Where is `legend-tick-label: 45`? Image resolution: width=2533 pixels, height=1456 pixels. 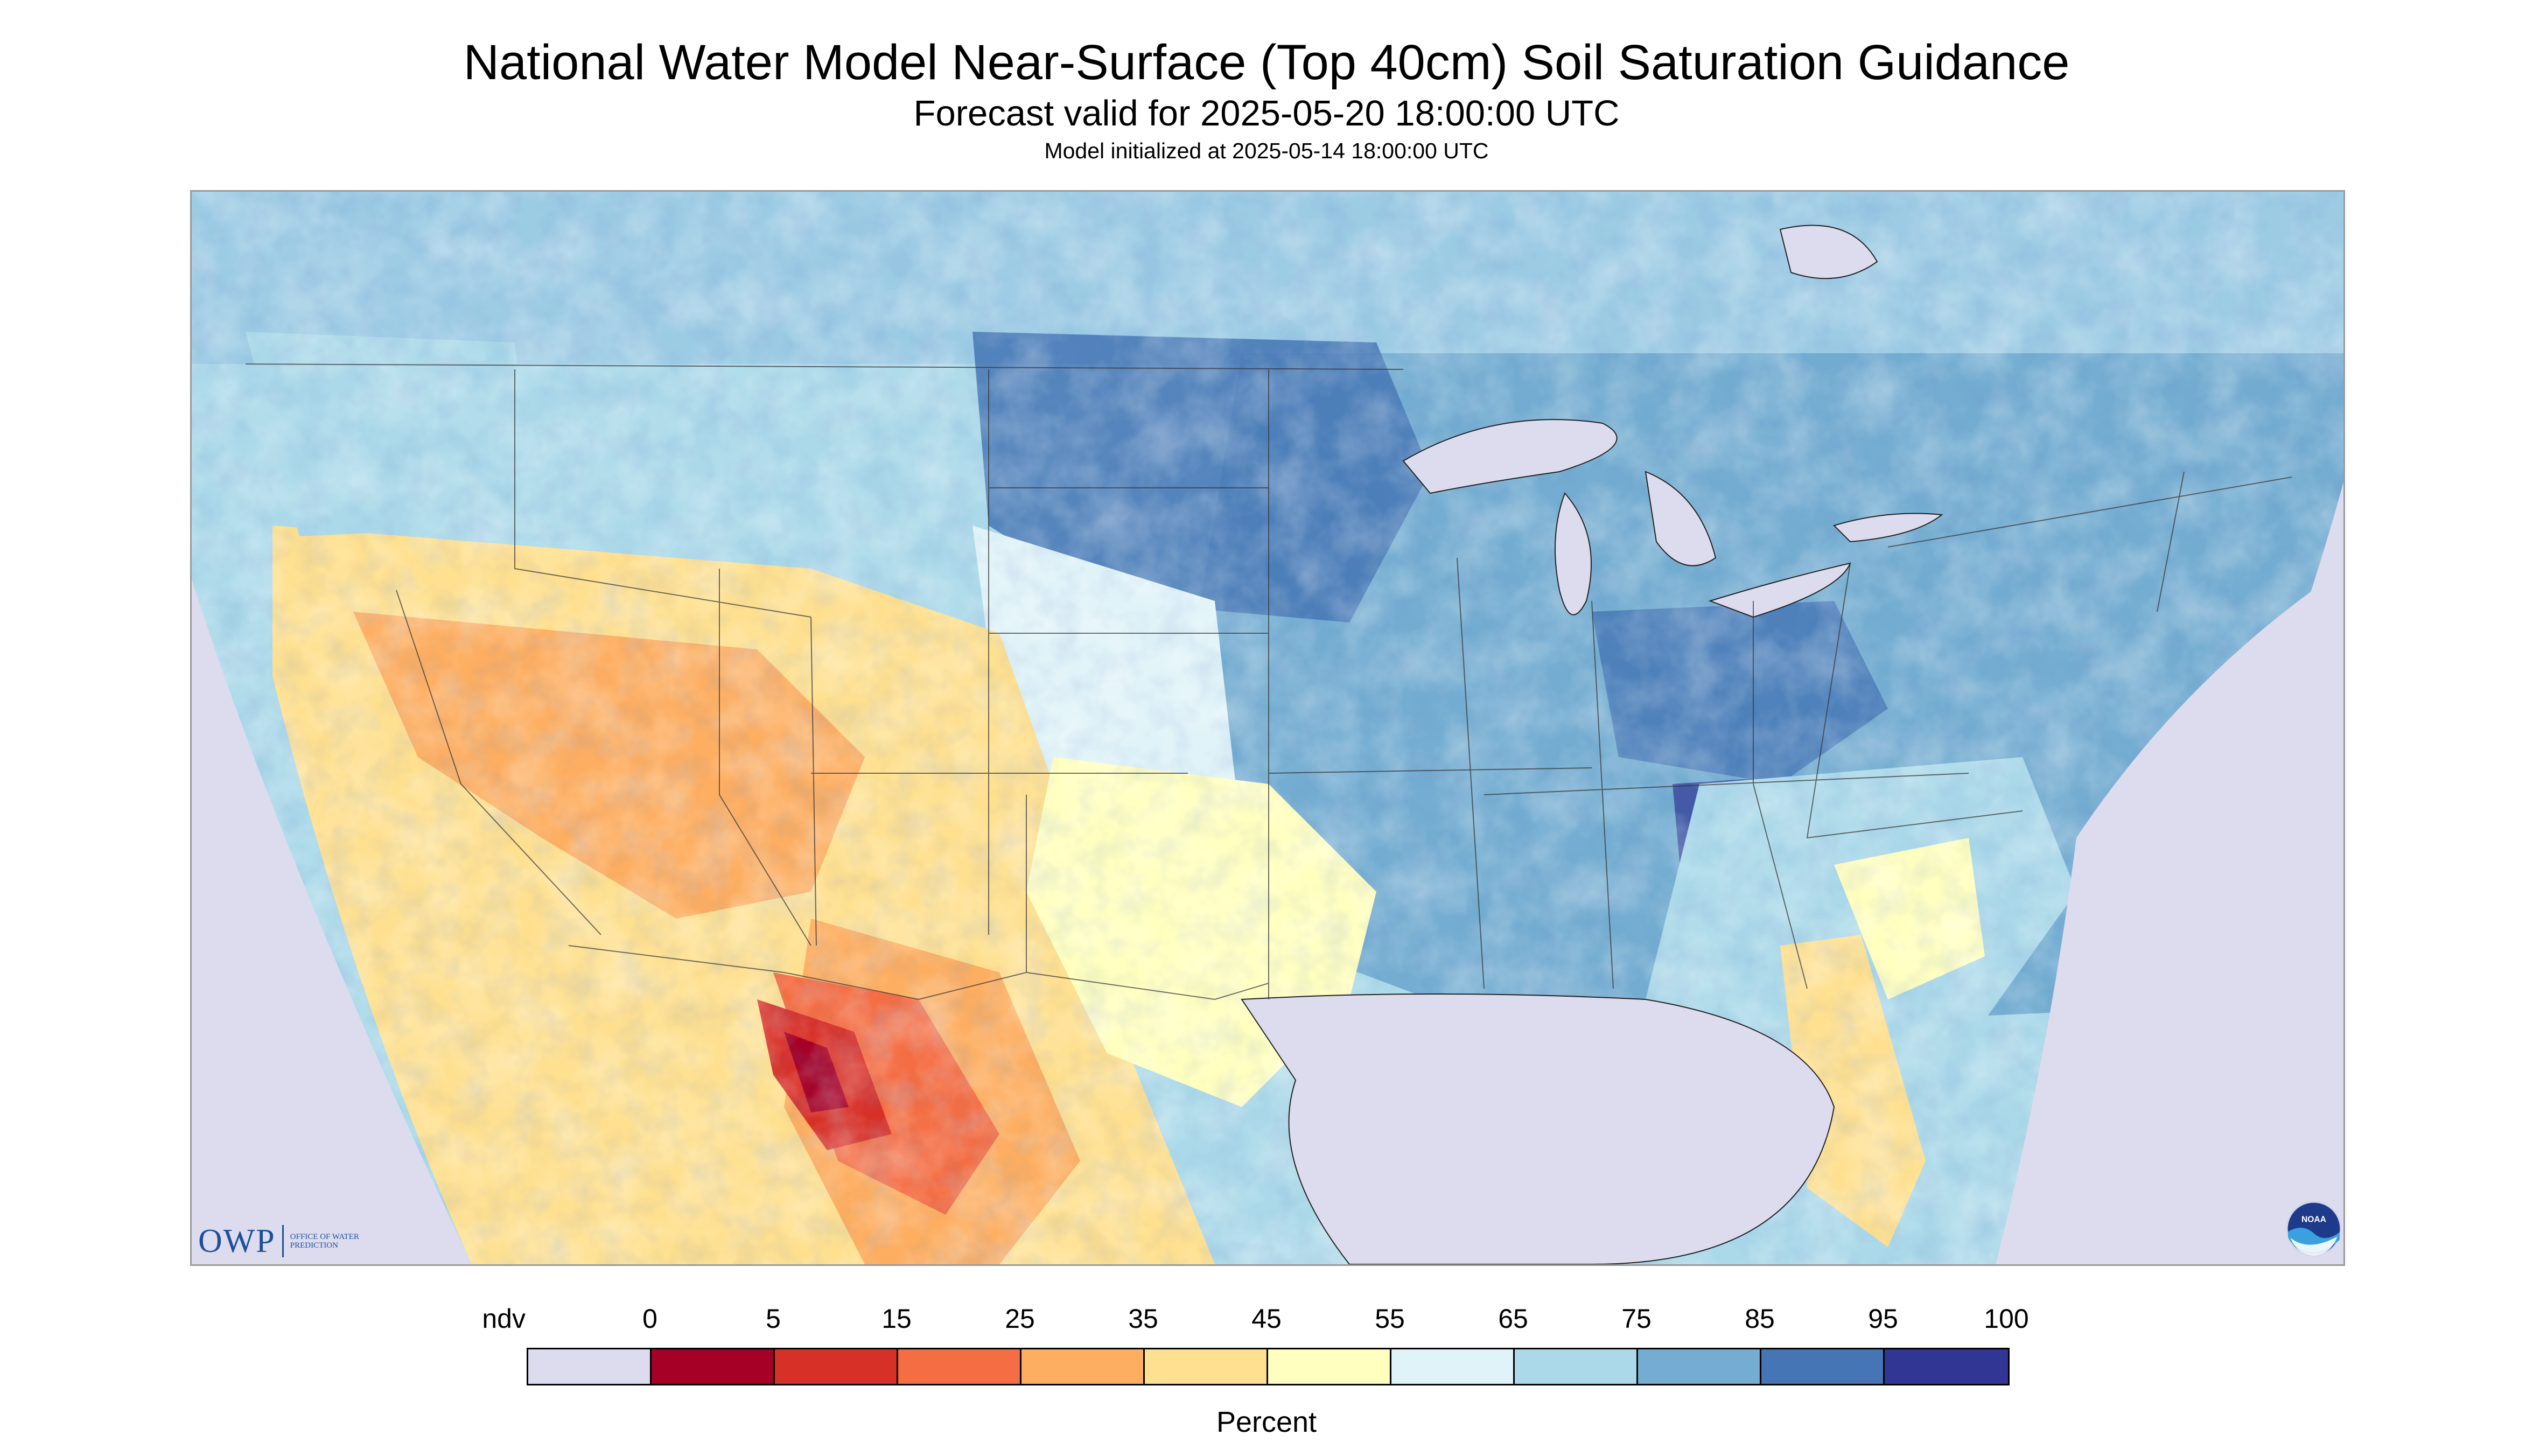
legend-tick-label: 45 is located at coordinates (1266, 1319).